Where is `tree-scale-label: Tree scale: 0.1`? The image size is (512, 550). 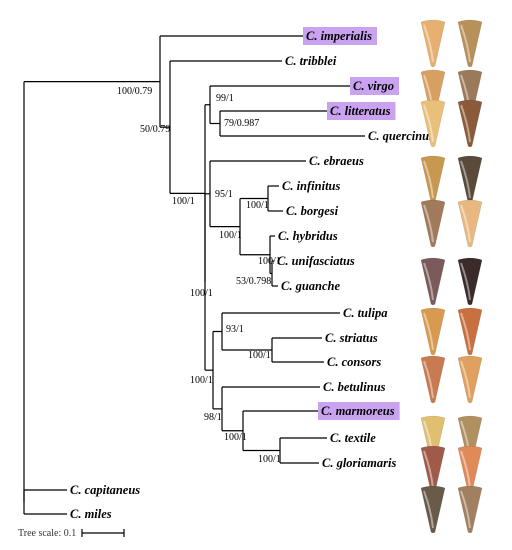
tree-scale-label: Tree scale: 0.1 is located at coordinates (47, 533).